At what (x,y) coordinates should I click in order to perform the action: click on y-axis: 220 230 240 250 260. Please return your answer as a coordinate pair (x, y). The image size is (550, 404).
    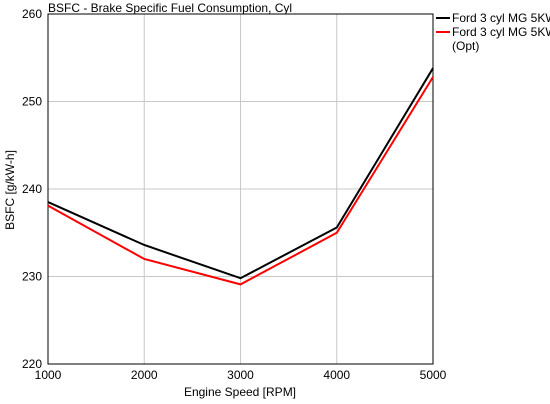
    Looking at the image, I should click on (32, 189).